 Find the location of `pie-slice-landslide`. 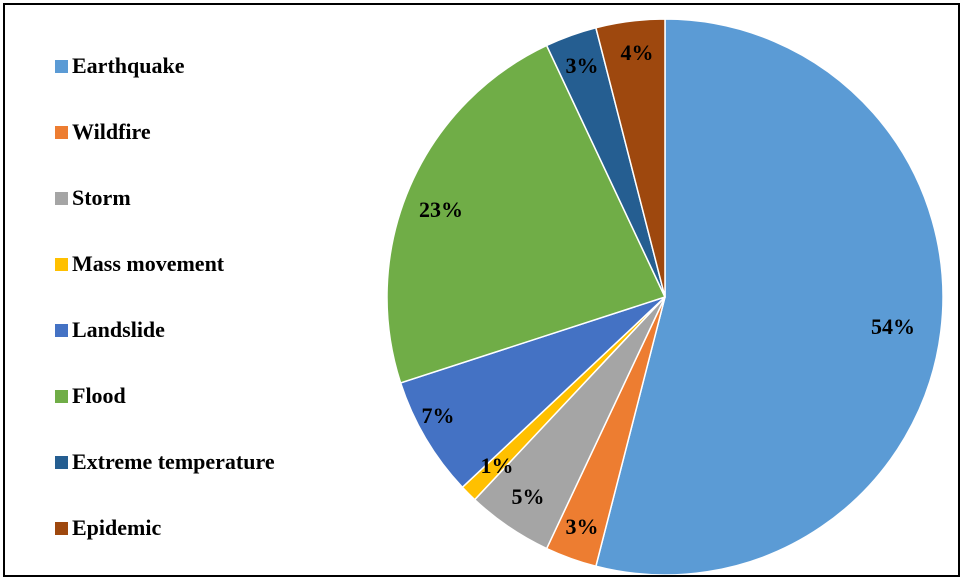

pie-slice-landslide is located at coordinates (532, 392).